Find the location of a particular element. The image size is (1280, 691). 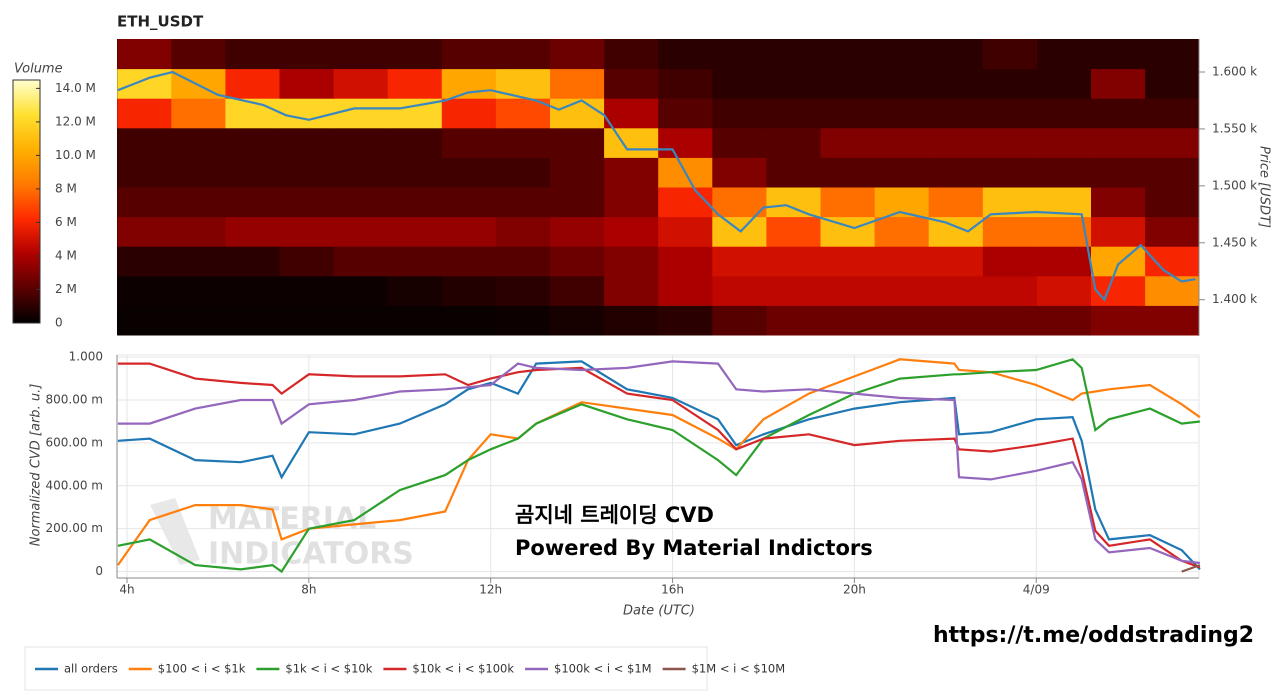

y-tick-label: 800.00 m is located at coordinates (75, 400).